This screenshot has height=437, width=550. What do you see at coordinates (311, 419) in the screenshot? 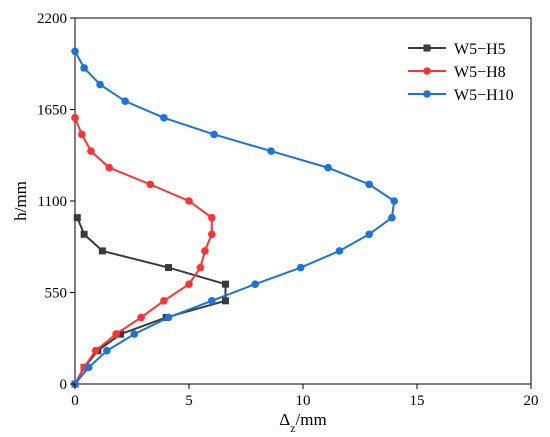
I see `x-title-unit: /mm` at bounding box center [311, 419].